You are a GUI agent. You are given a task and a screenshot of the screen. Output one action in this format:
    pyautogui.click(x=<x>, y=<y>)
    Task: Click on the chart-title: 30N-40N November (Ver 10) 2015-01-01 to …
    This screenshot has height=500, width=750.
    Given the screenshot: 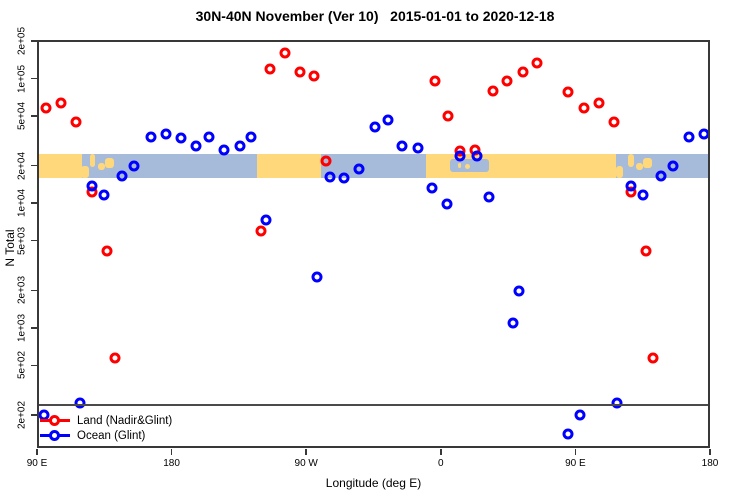 What is the action you would take?
    pyautogui.click(x=375, y=16)
    